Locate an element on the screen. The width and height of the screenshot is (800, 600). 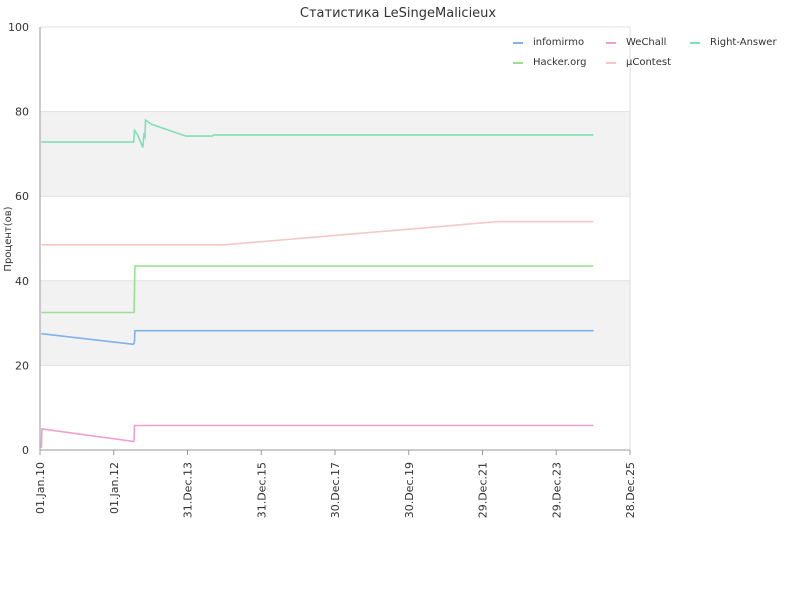
y-axis-label: Процент(ов) is located at coordinates (8, 238).